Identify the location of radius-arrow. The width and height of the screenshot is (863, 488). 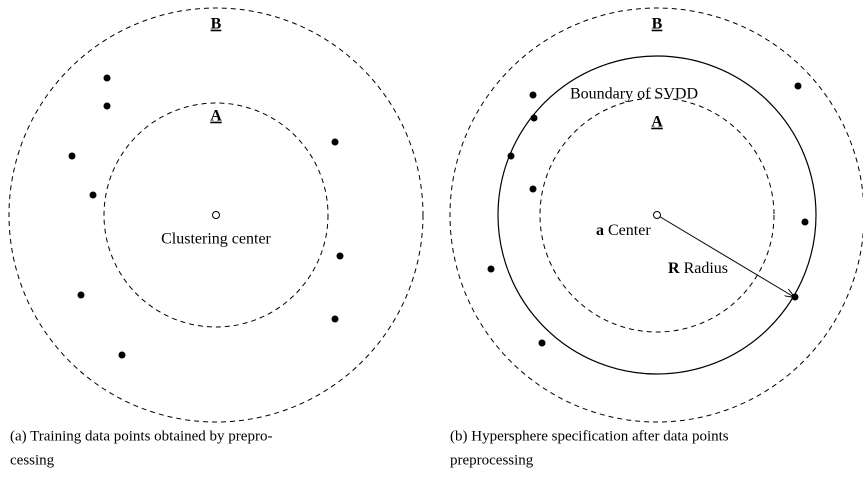
(725, 255).